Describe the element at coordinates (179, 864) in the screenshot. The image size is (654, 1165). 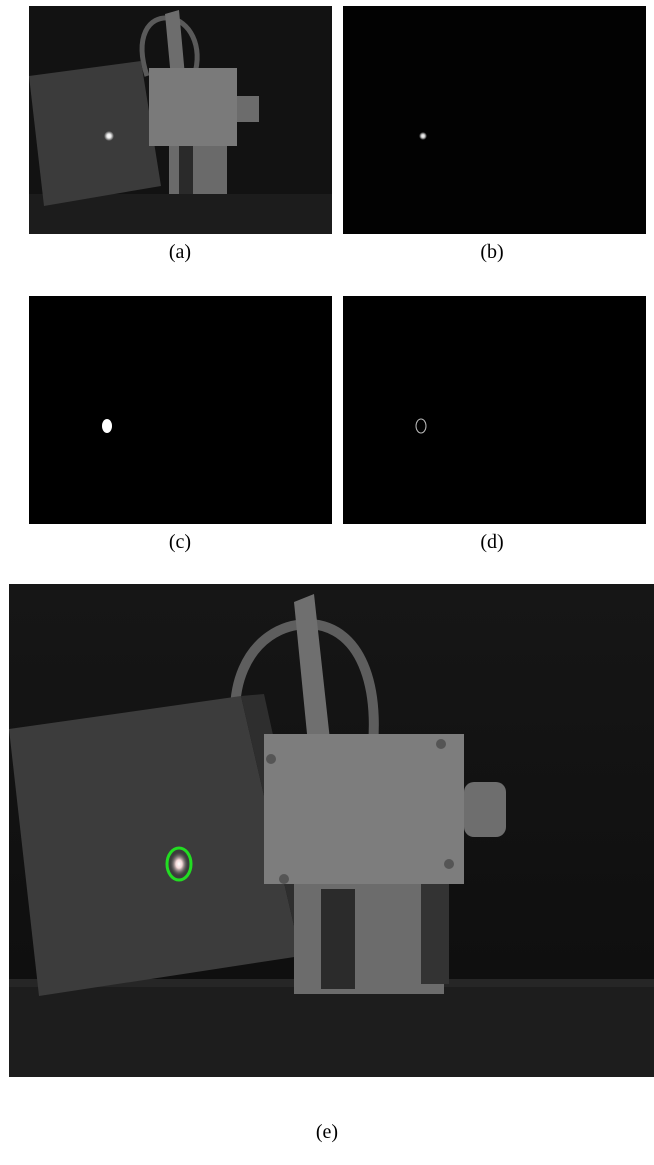
I see `highlight-ellipse` at that location.